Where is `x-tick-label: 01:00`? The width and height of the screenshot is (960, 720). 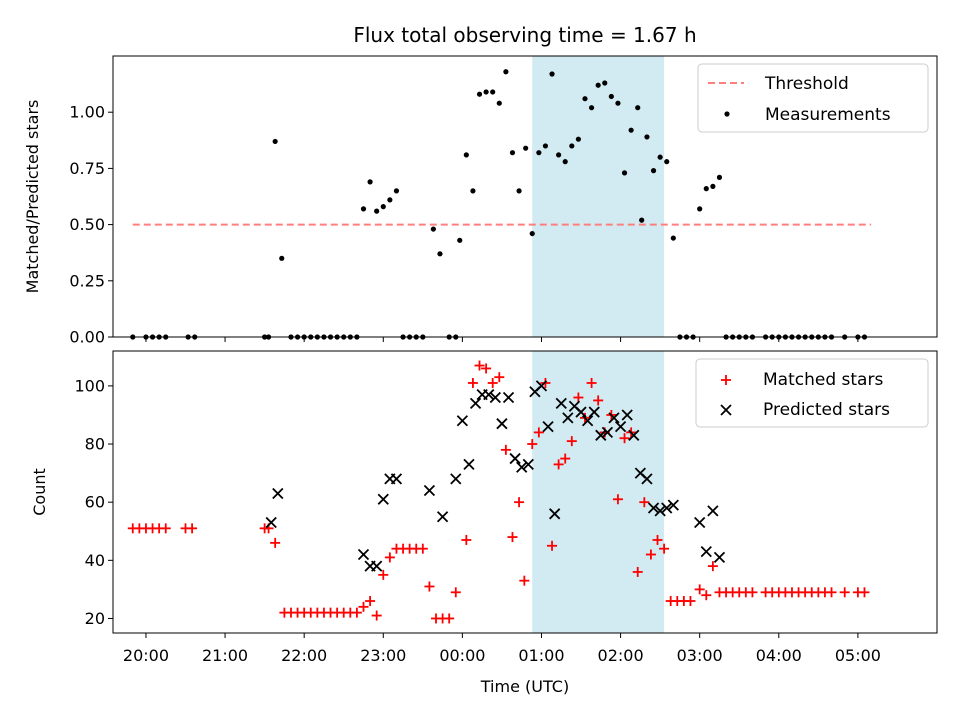 x-tick-label: 01:00 is located at coordinates (541, 655).